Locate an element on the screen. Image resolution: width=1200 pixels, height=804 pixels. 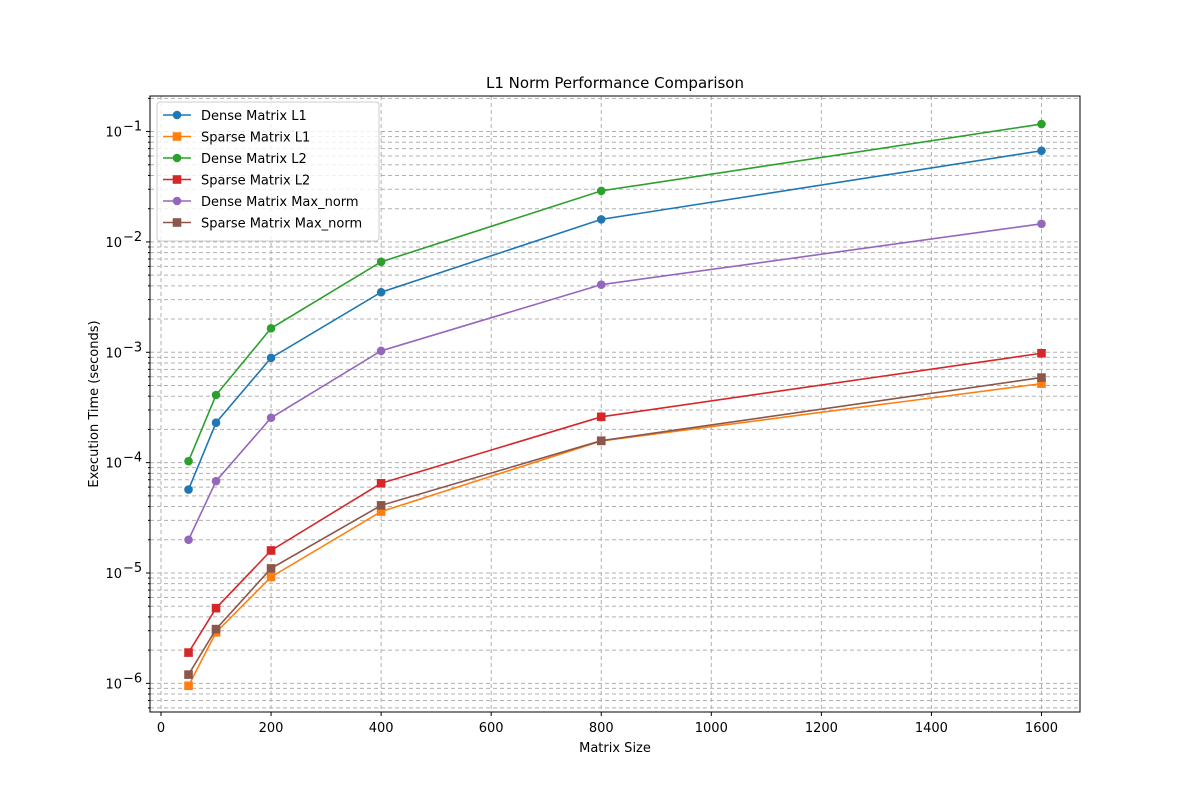
x-tick-label: 400 is located at coordinates (381, 728).